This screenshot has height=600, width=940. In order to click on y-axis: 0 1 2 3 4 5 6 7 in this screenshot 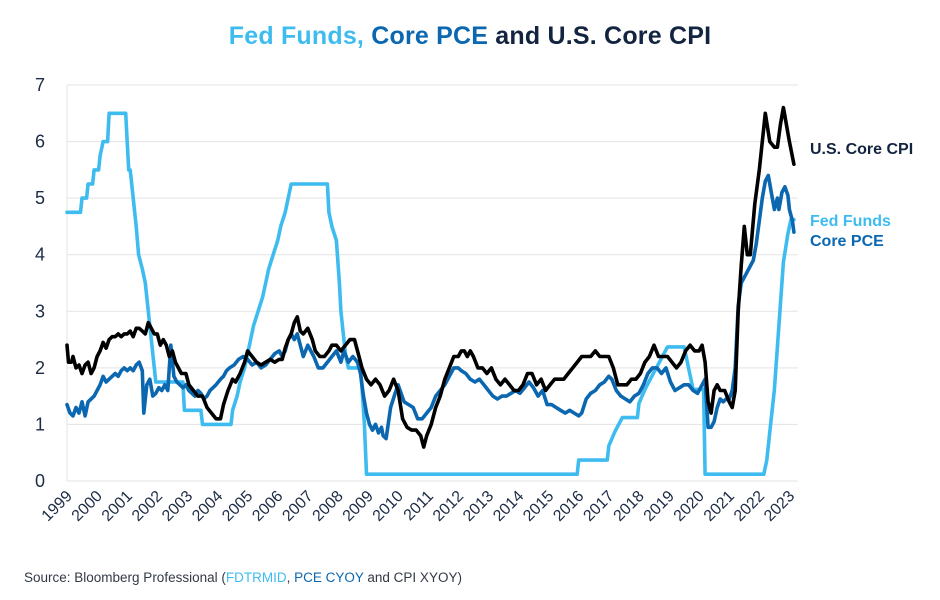, I will do `click(40, 283)`.